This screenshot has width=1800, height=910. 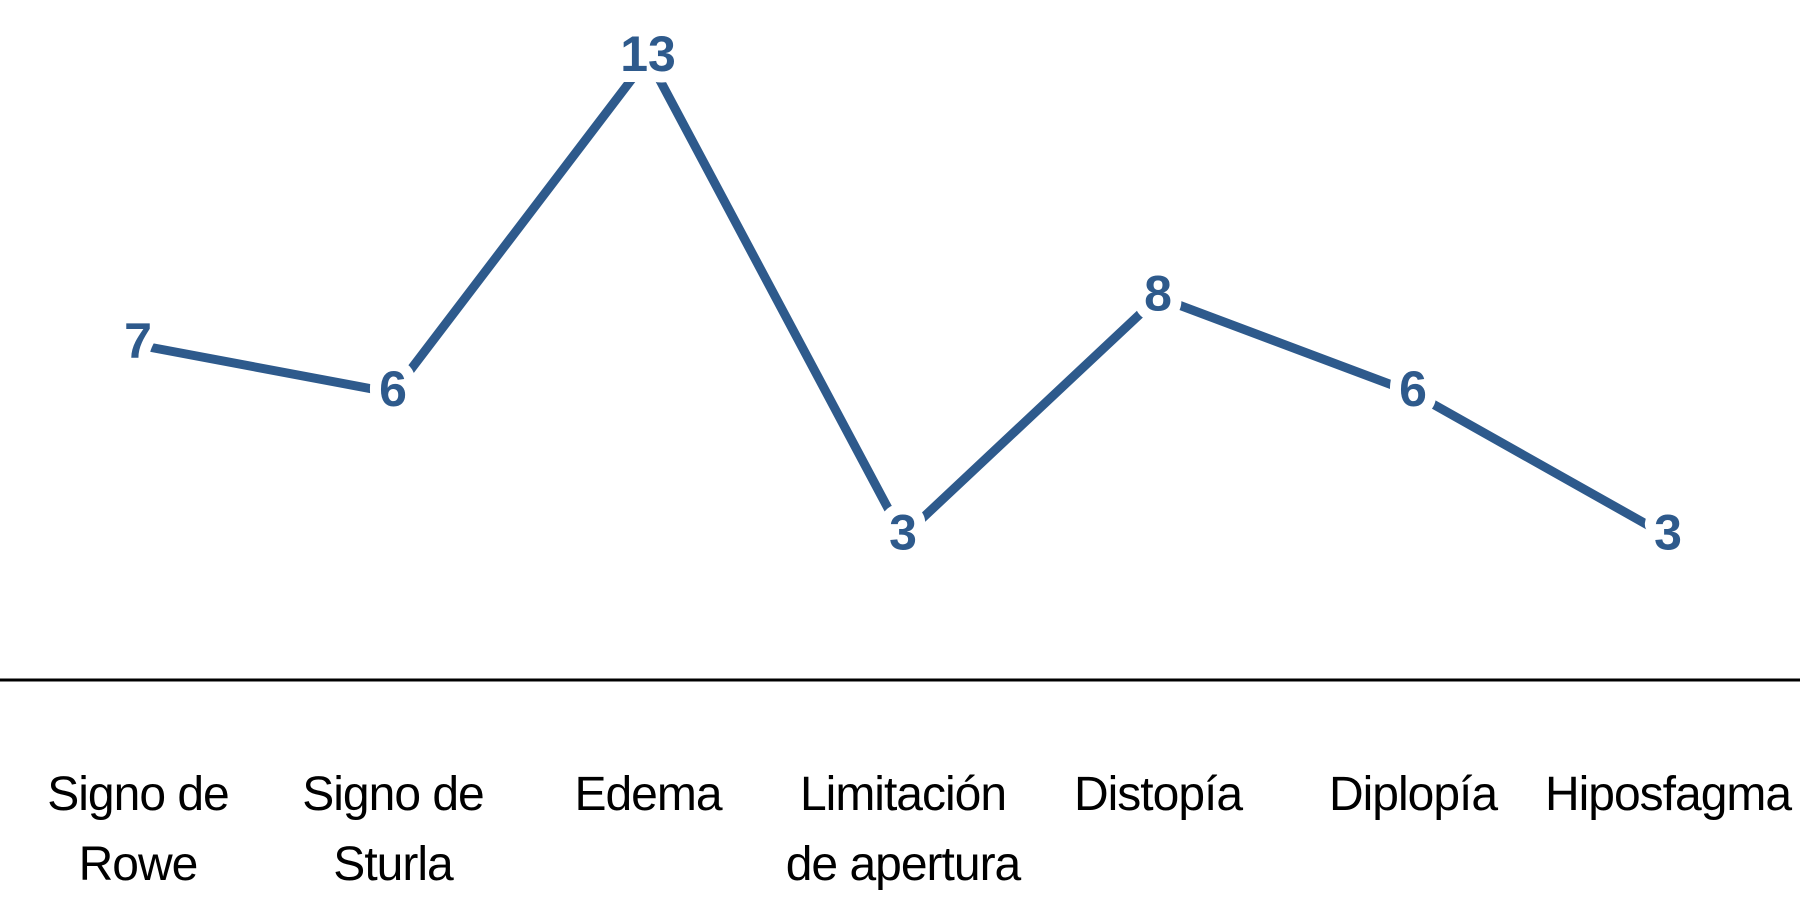 What do you see at coordinates (648, 794) in the screenshot?
I see `x-tick-label: Edema` at bounding box center [648, 794].